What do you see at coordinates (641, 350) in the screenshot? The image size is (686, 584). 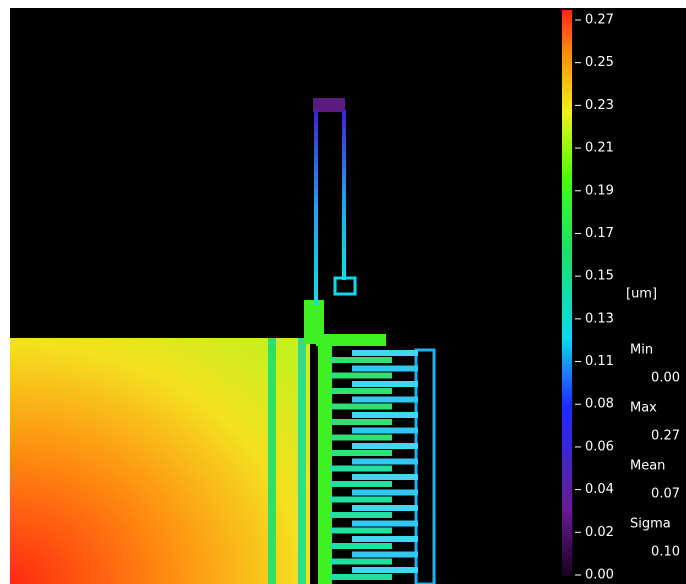 I see `stat-label: Min` at bounding box center [641, 350].